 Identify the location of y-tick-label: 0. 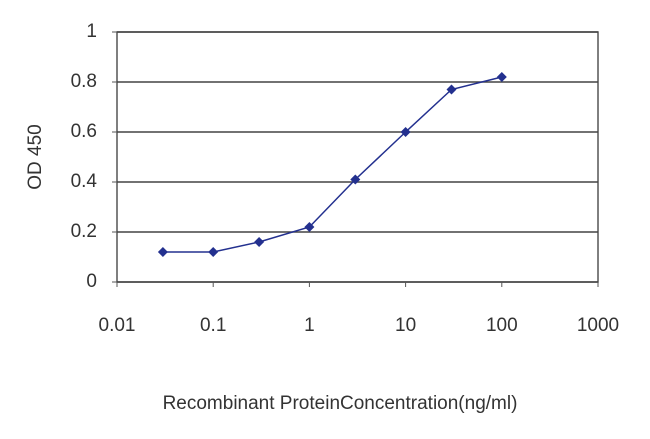
(91, 281).